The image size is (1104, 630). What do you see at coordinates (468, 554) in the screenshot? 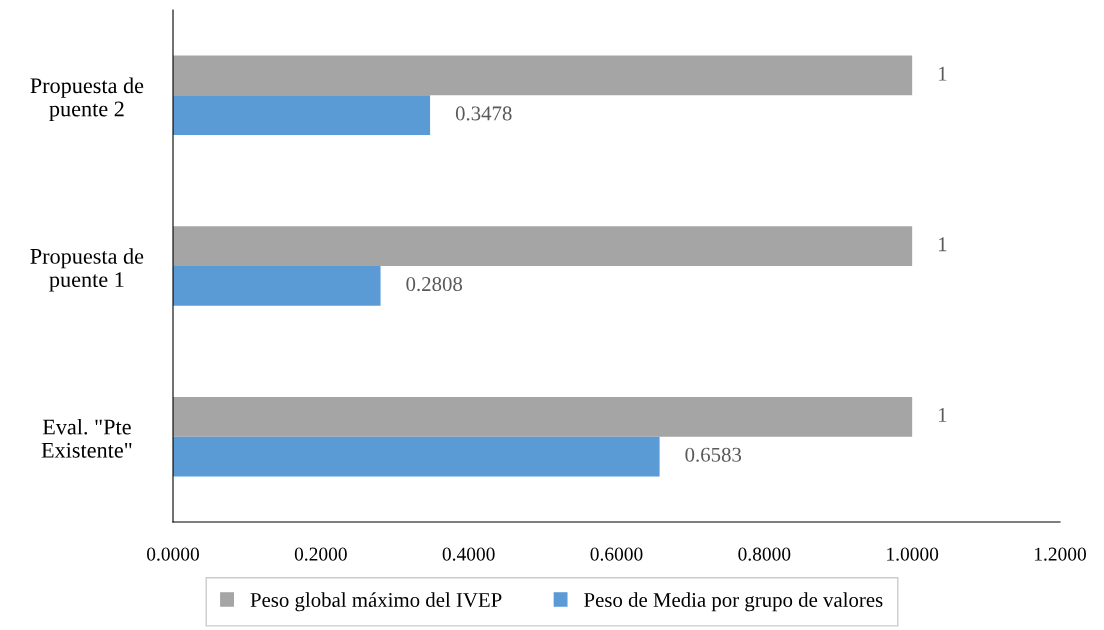
I see `x-tick-label: 0.4000` at bounding box center [468, 554].